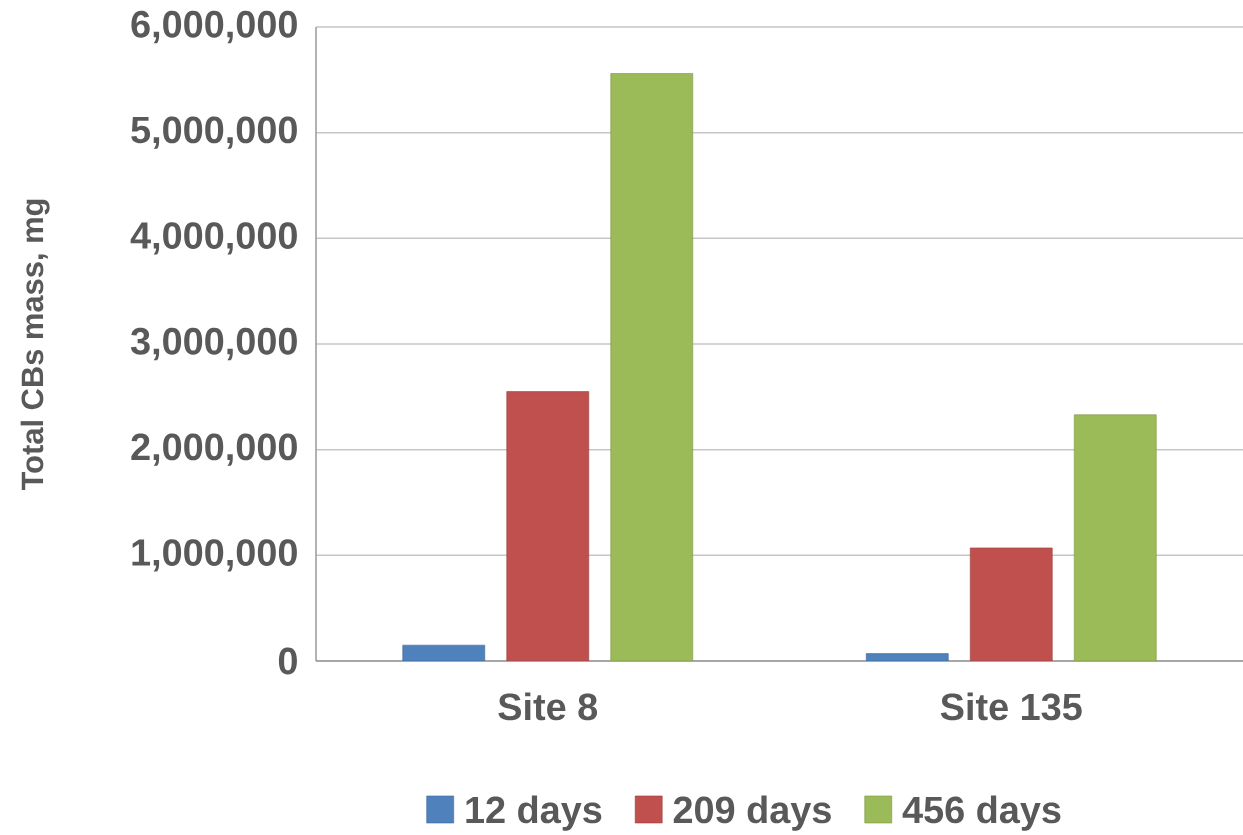  Describe the element at coordinates (752, 813) in the screenshot. I see `legend-label: 209 days` at that location.